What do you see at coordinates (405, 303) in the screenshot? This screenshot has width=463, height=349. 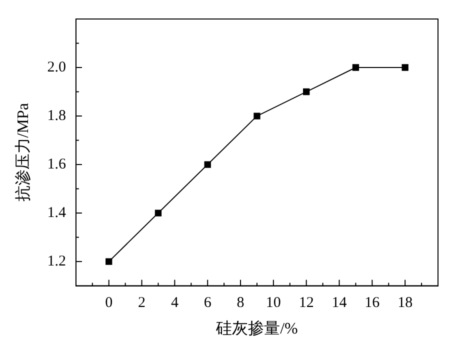 I see `x-tick-label: 18` at bounding box center [405, 303].